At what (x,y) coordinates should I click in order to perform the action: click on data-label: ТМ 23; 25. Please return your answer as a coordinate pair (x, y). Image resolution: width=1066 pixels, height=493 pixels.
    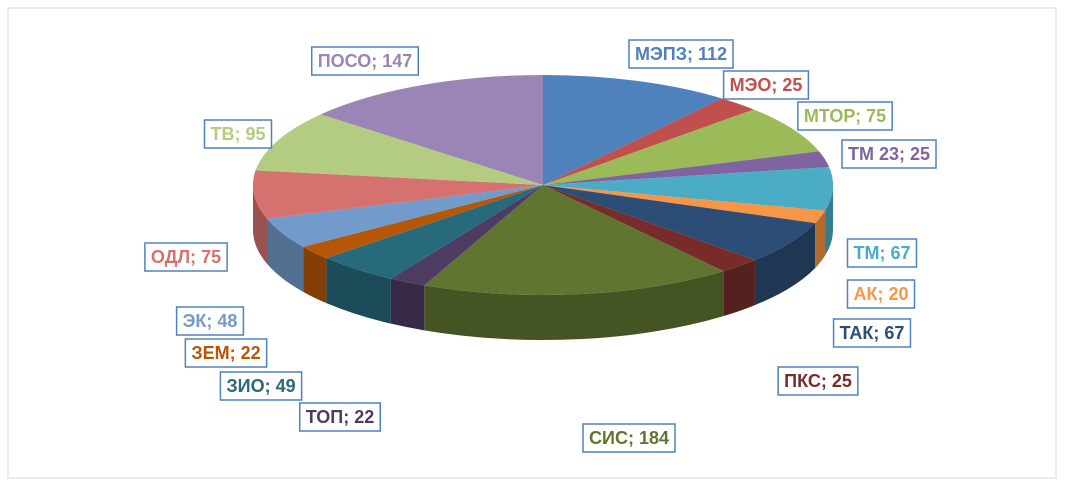
    Looking at the image, I should click on (889, 154).